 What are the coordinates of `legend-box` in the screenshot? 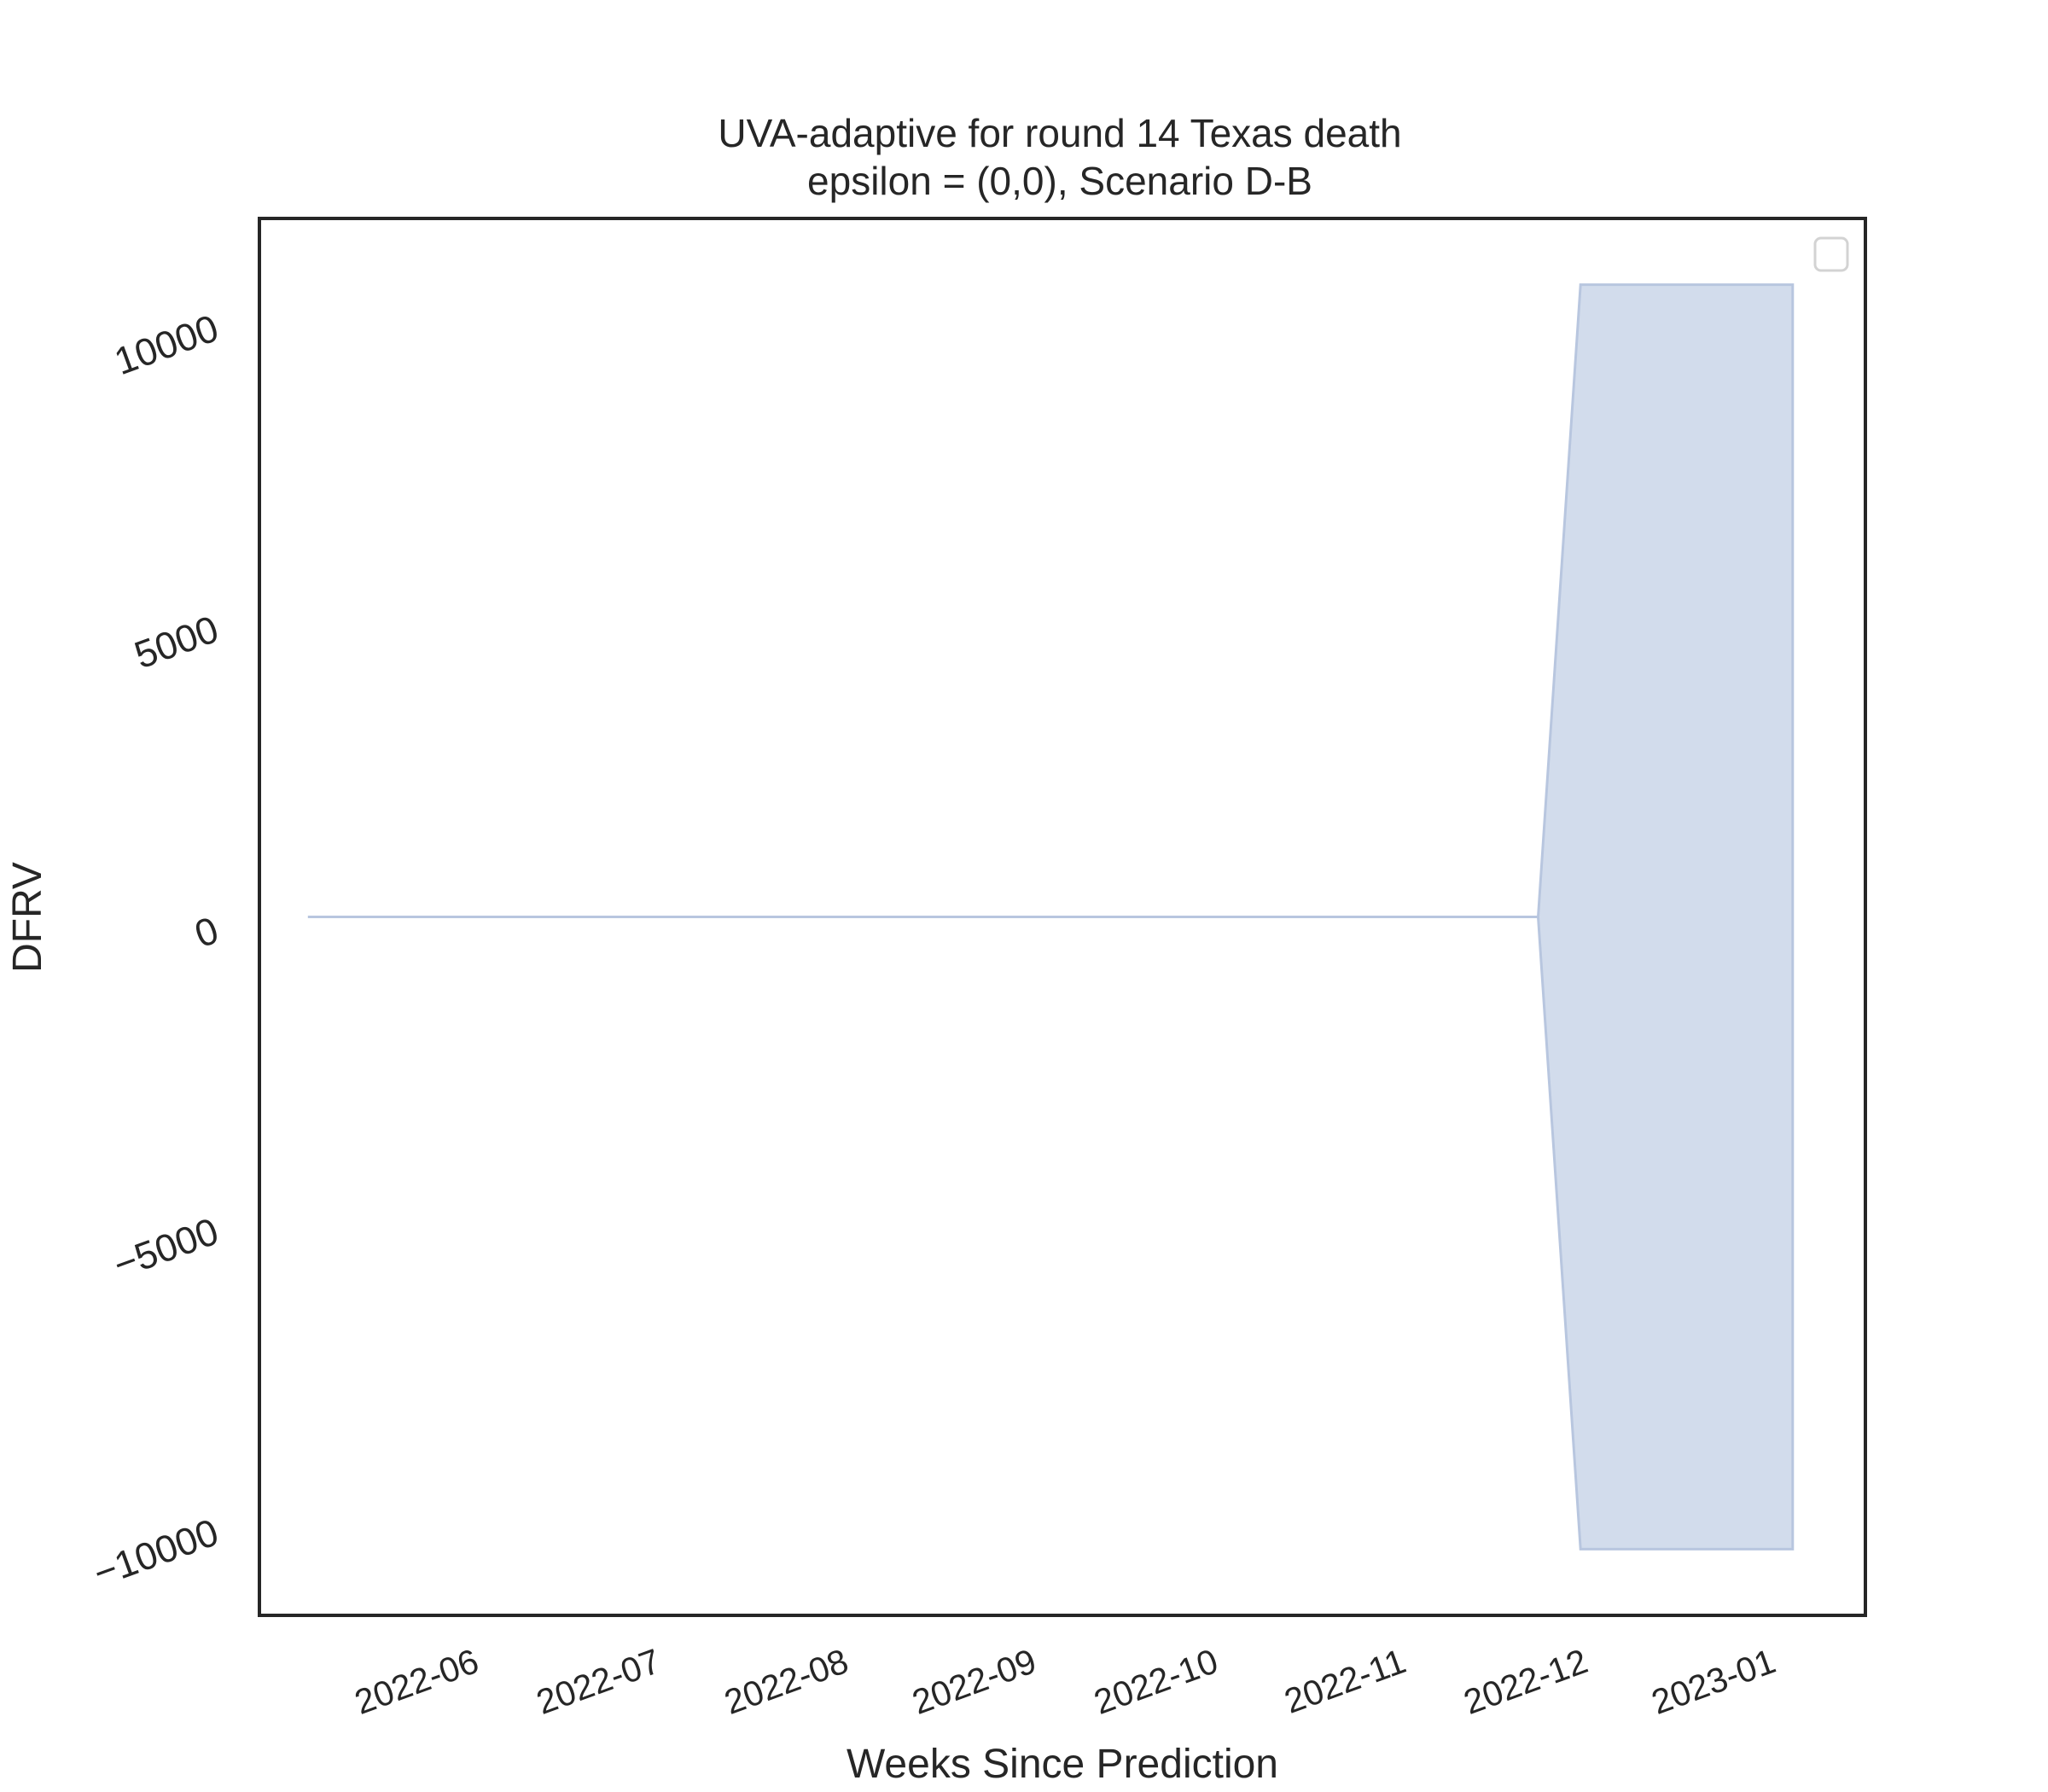 It's located at (1831, 254).